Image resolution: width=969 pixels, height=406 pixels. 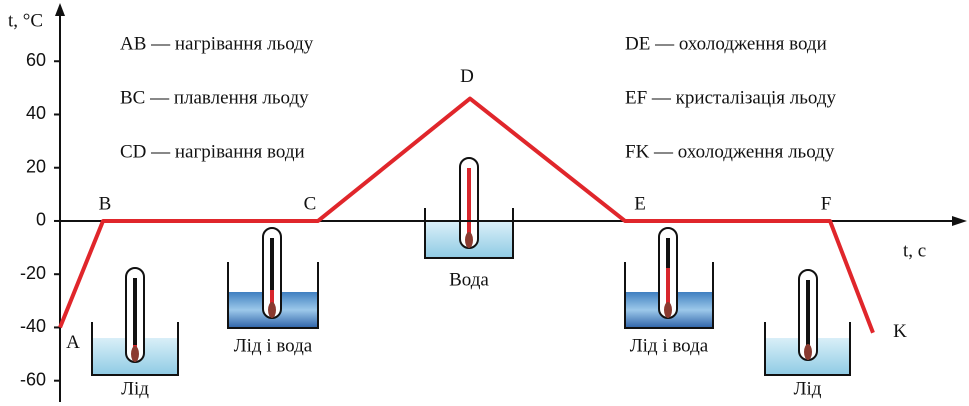 What do you see at coordinates (731, 97) in the screenshot?
I see `legend-entry: EF — кристалізація льоду` at bounding box center [731, 97].